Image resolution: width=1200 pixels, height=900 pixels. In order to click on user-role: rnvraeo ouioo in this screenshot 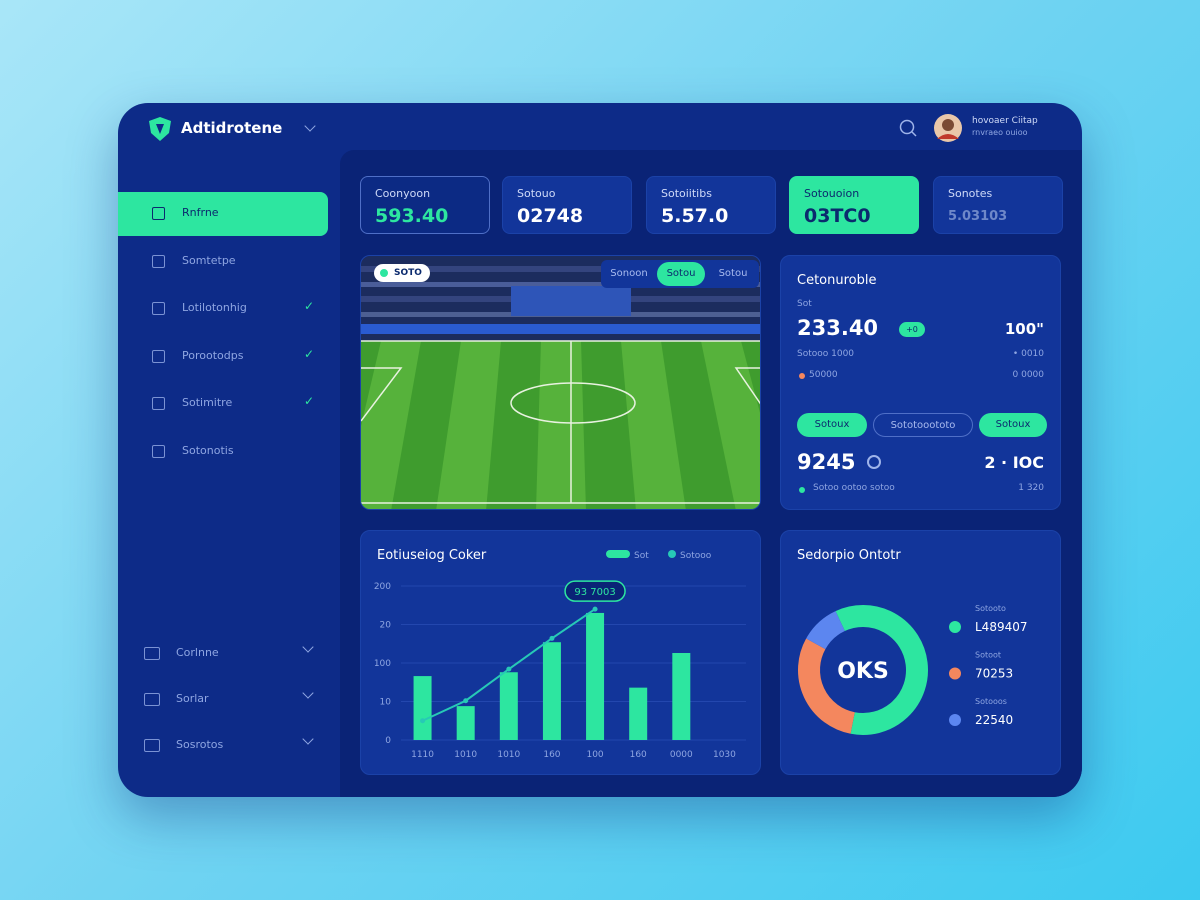, I will do `click(1000, 132)`.